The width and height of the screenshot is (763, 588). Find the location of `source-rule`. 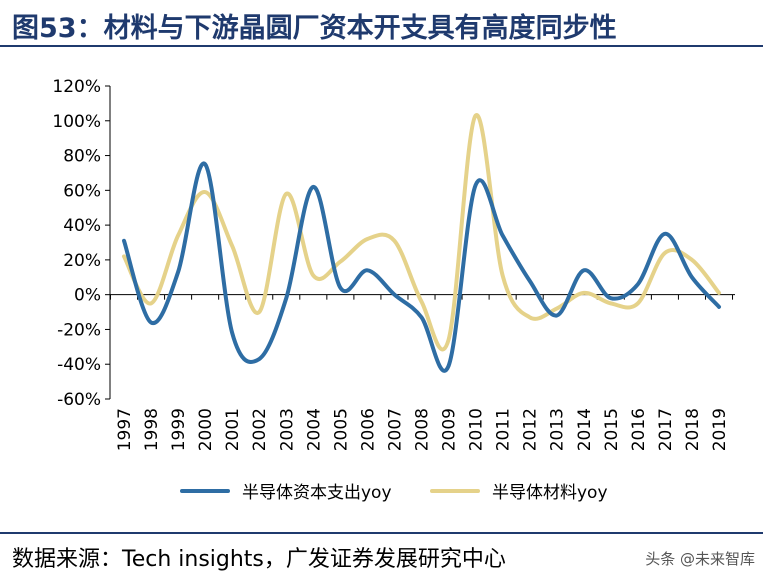

source-rule is located at coordinates (381, 533).